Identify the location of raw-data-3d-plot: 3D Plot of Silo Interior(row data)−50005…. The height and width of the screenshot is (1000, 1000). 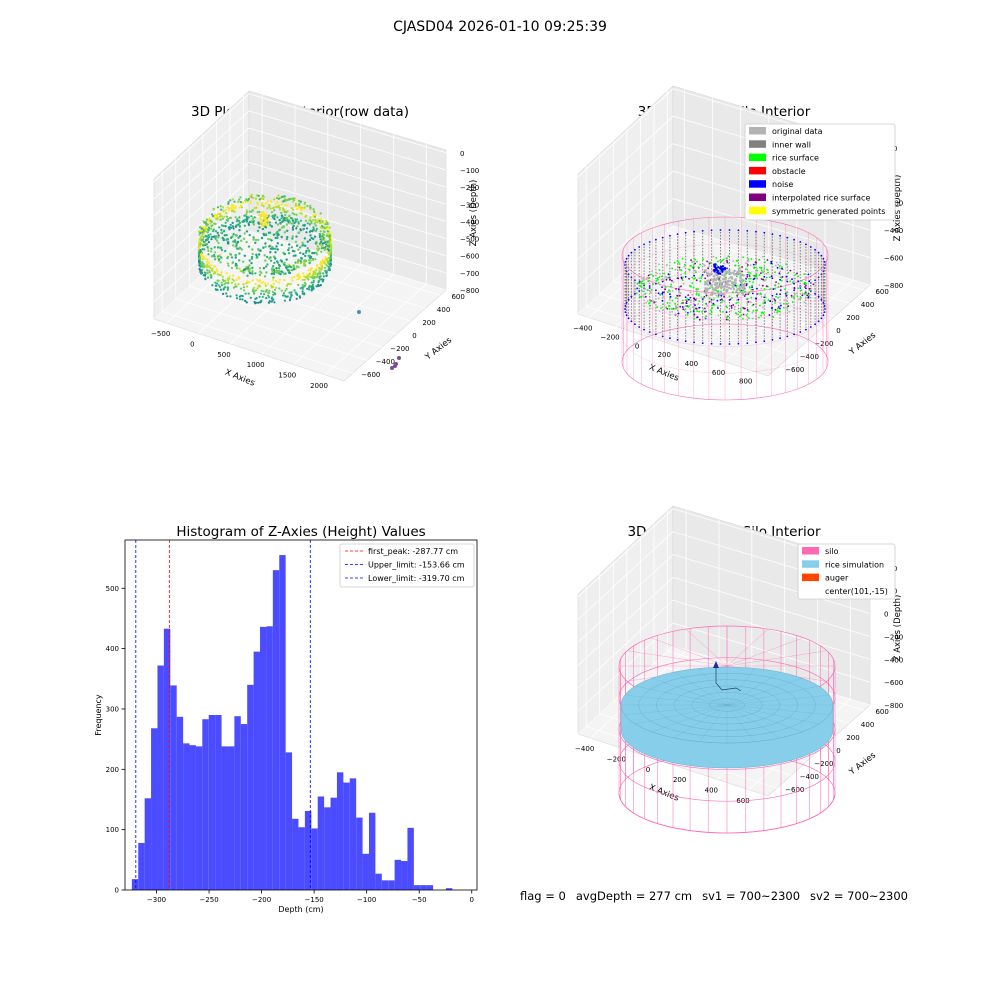
(315, 240).